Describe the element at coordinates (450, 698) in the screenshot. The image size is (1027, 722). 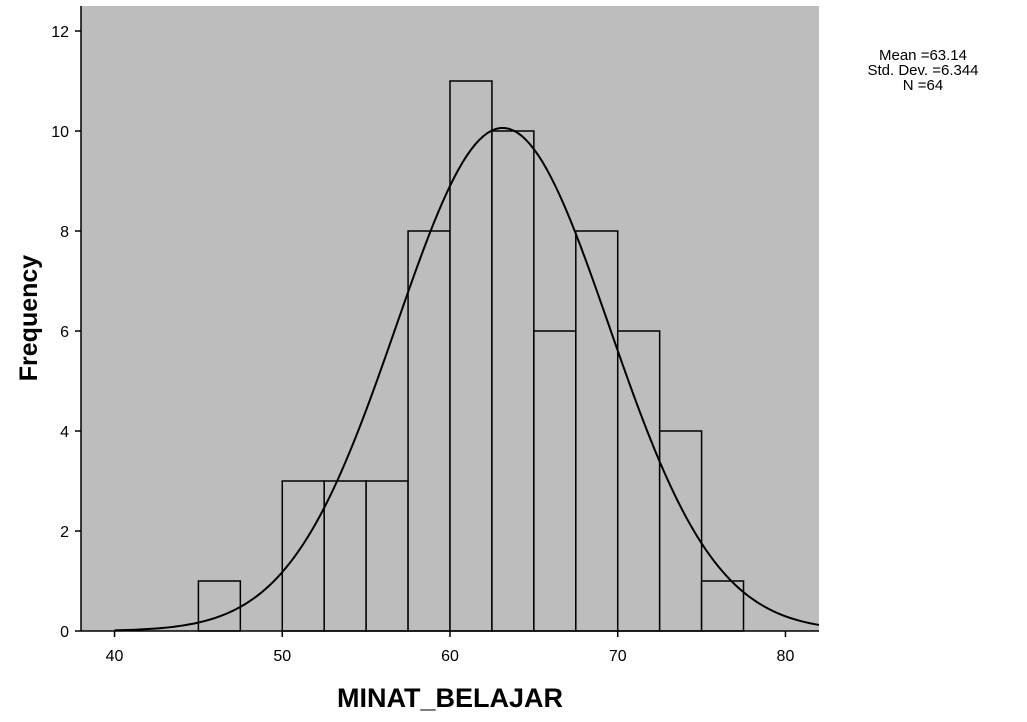
I see `x-axis-label: MINAT_BELAJAR` at that location.